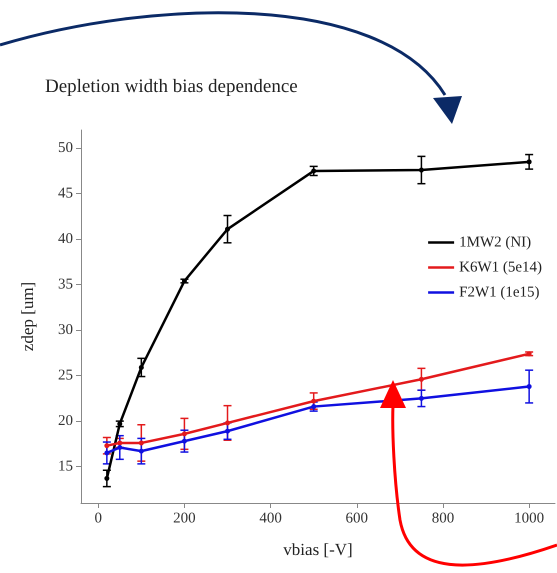  What do you see at coordinates (27, 317) in the screenshot?
I see `y-axis-title: zdep [um]` at bounding box center [27, 317].